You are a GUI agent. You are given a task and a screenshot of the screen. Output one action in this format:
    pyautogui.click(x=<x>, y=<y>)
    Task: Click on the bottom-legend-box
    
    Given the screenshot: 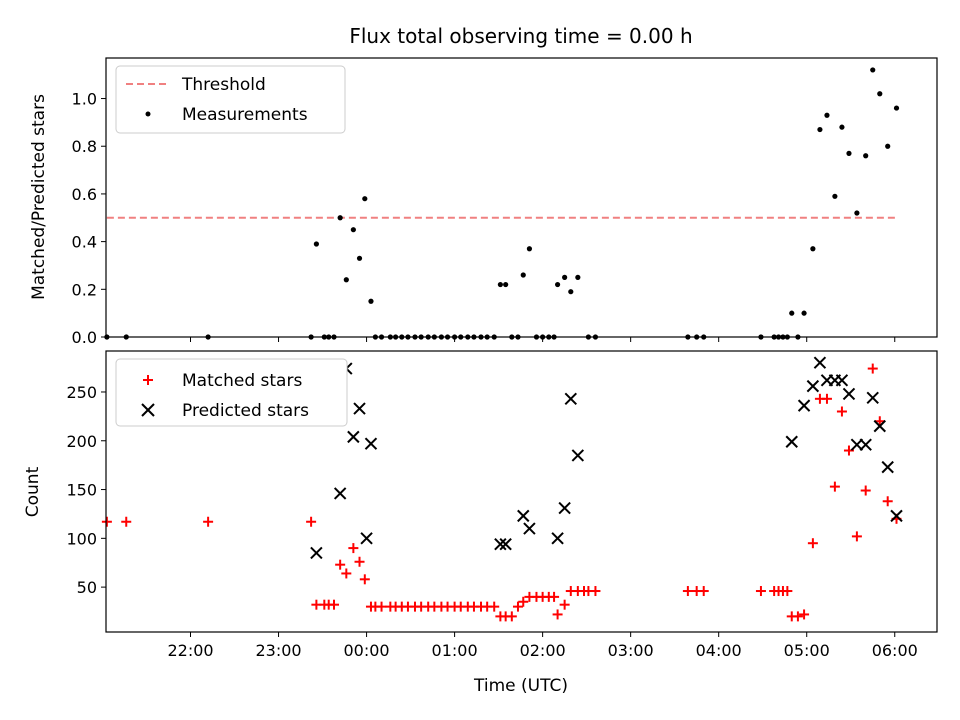 What is the action you would take?
    pyautogui.click(x=231, y=392)
    